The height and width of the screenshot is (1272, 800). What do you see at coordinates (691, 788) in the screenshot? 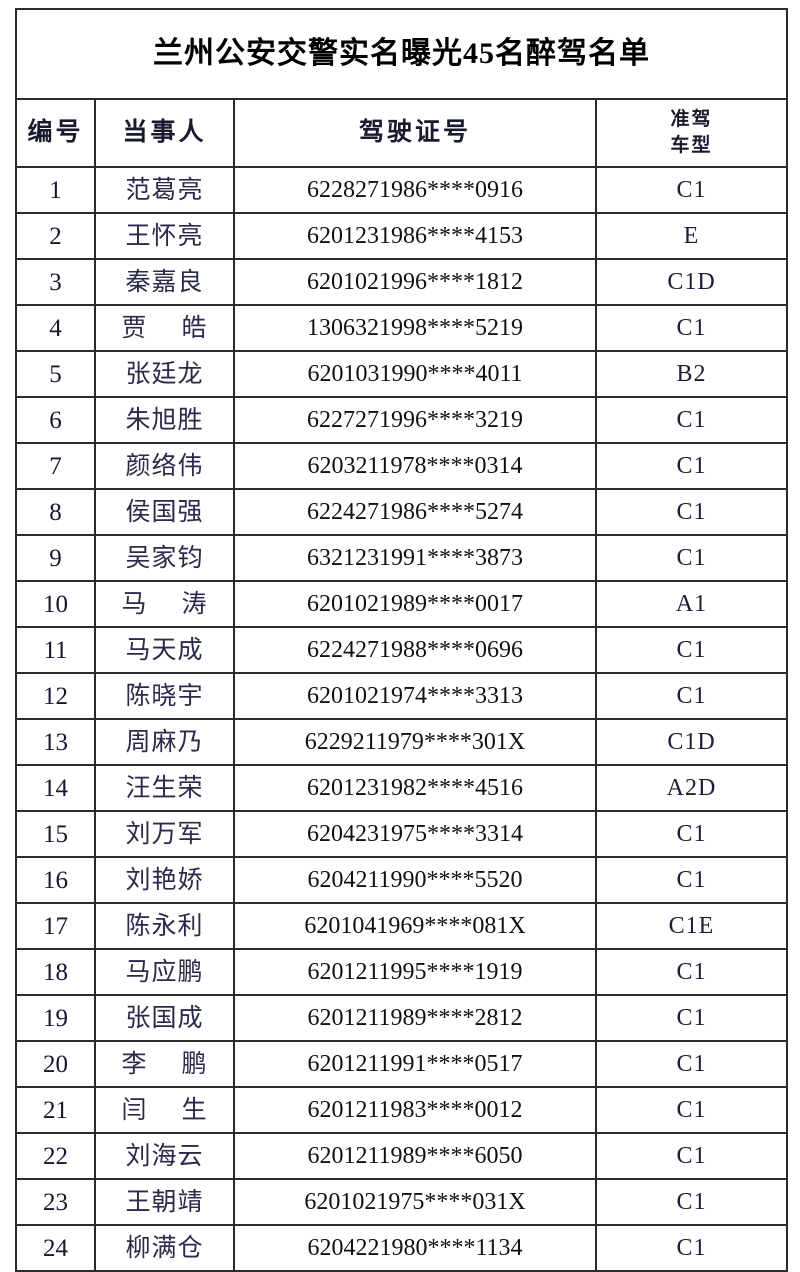
I see `cell-vehicle-type: A2D` at bounding box center [691, 788].